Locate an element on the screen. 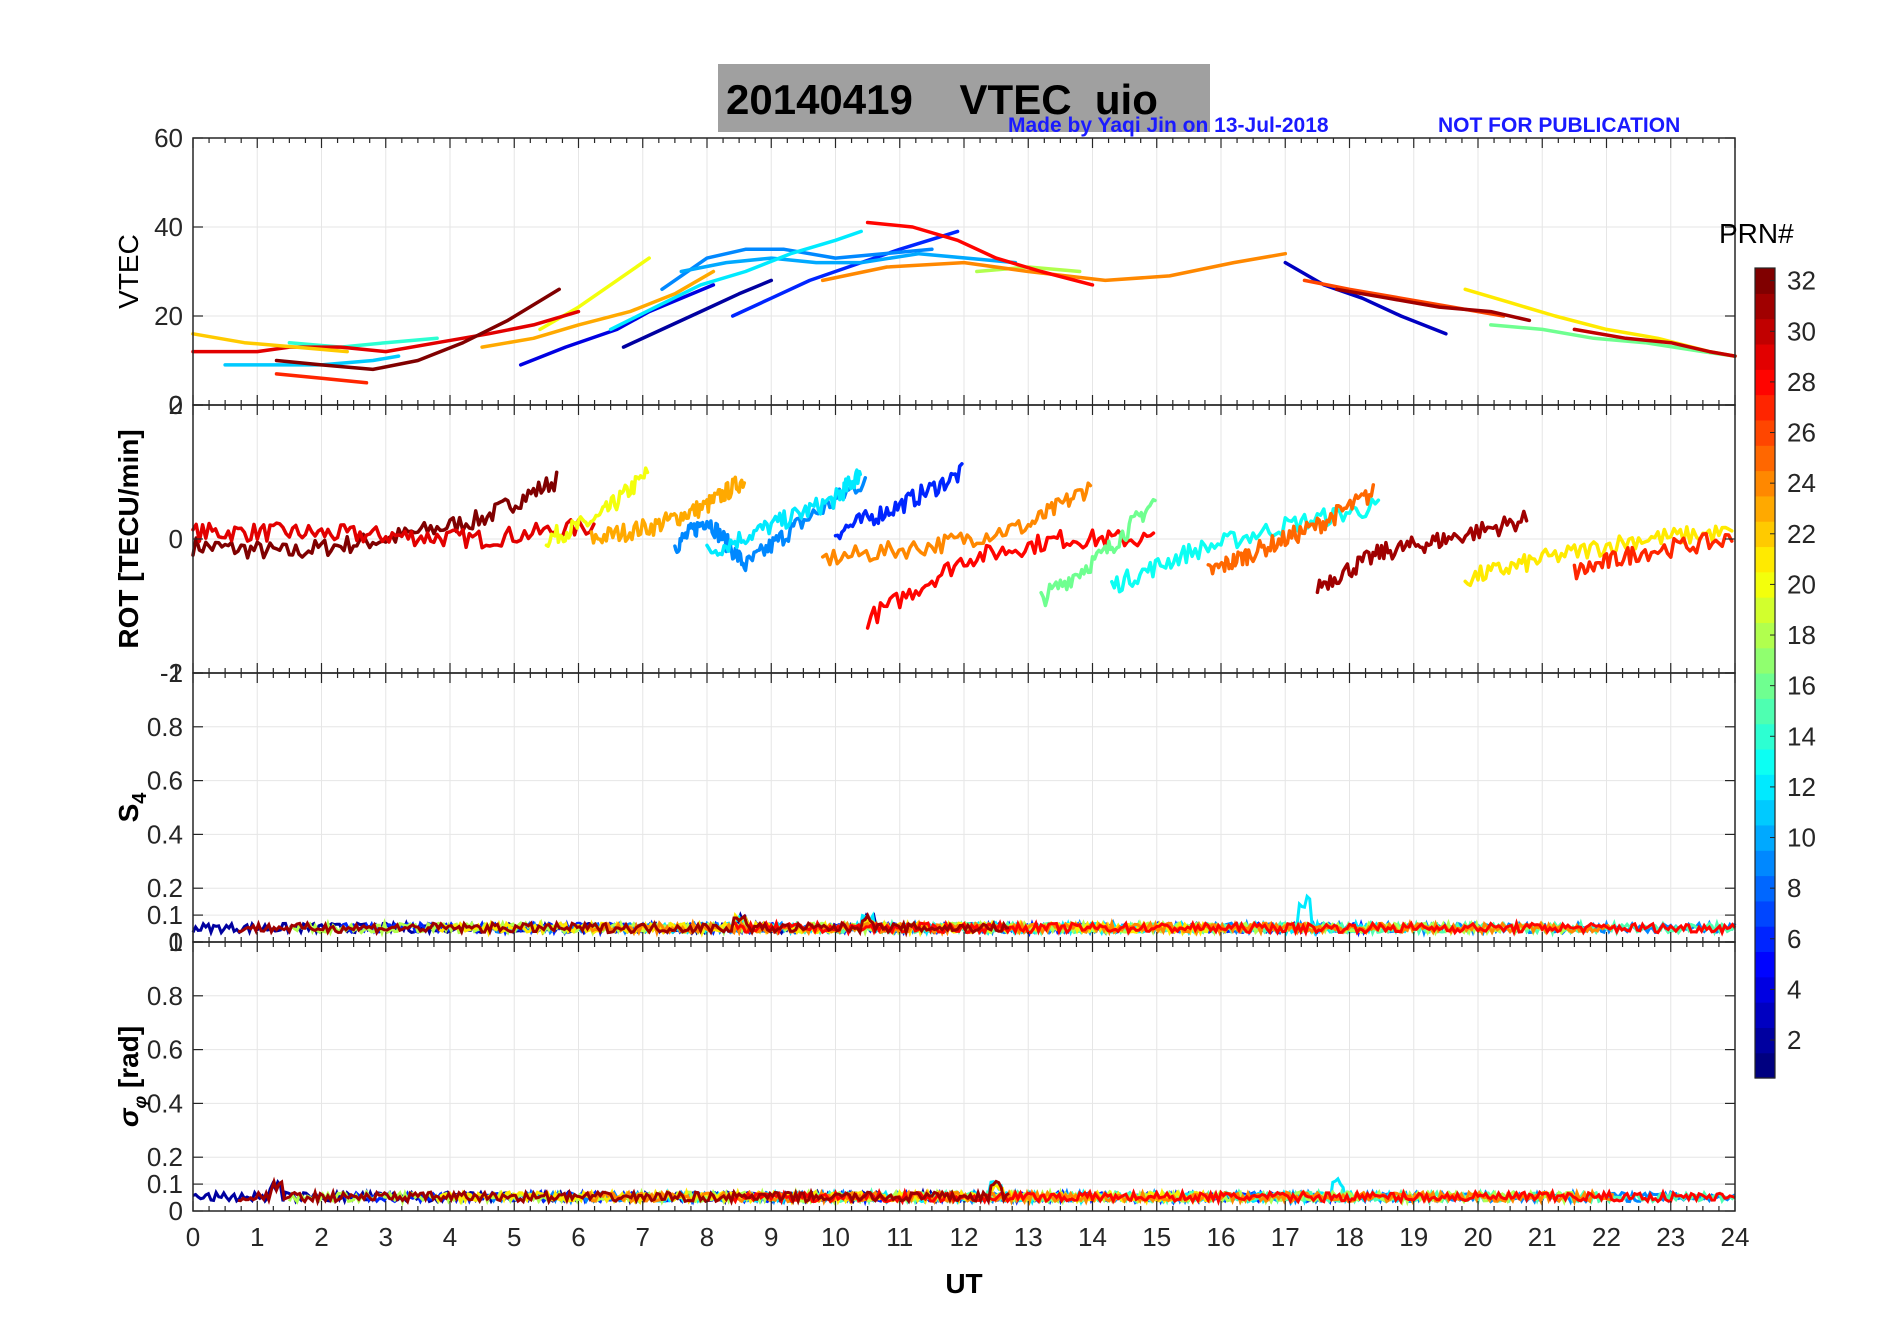 This screenshot has width=1902, height=1330. y-tick-label: 20 is located at coordinates (168, 316).